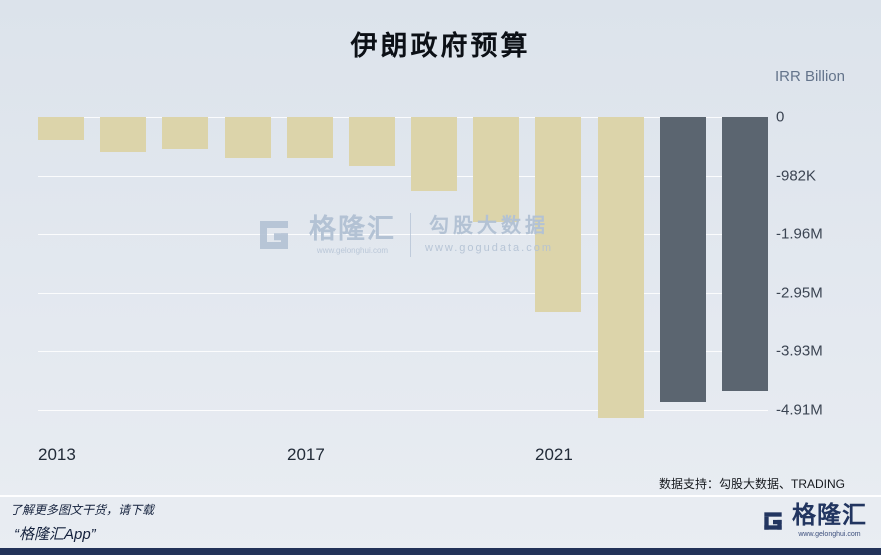 This screenshot has width=881, height=555. I want to click on bar-2020, so click(496, 169).